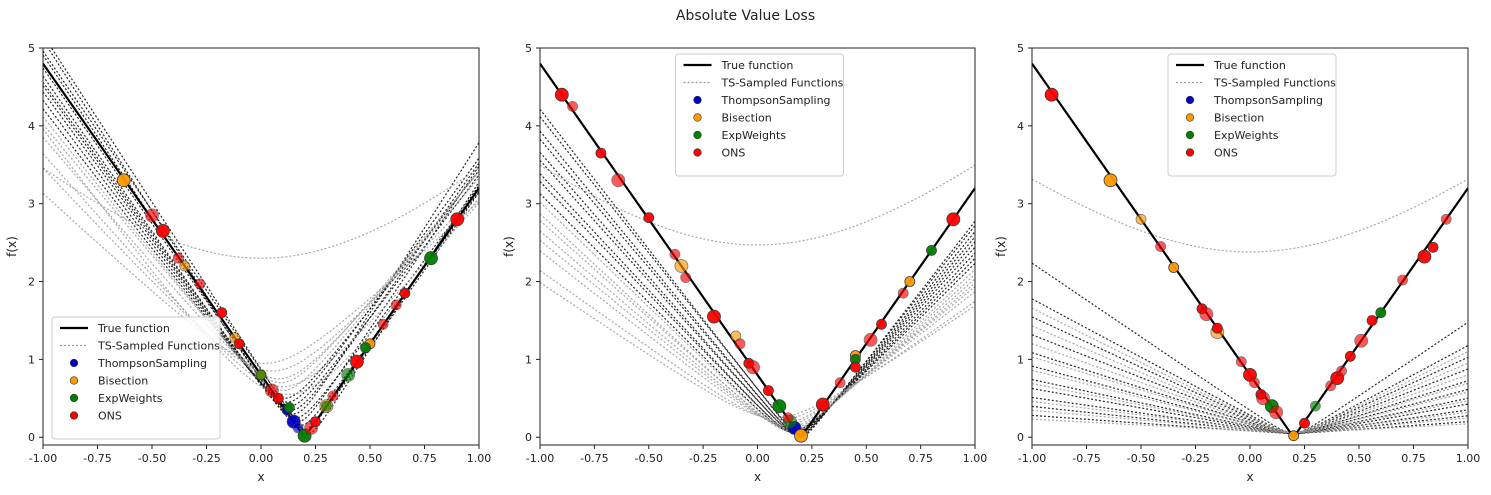 The width and height of the screenshot is (1491, 495). I want to click on x-tick-label: -0.75, so click(97, 458).